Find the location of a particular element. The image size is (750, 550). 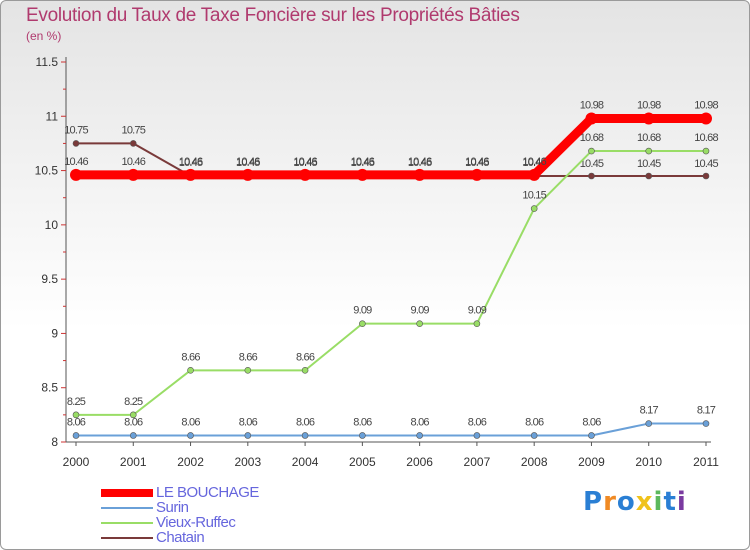

y-tick-label: 10.5 is located at coordinates (47, 171).